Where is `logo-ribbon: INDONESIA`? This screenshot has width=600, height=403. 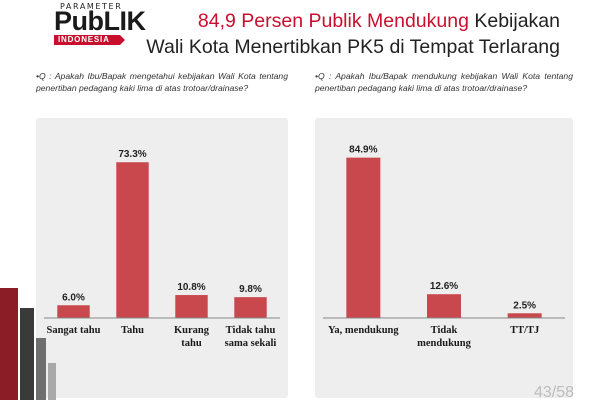
logo-ribbon: INDONESIA is located at coordinates (89, 40).